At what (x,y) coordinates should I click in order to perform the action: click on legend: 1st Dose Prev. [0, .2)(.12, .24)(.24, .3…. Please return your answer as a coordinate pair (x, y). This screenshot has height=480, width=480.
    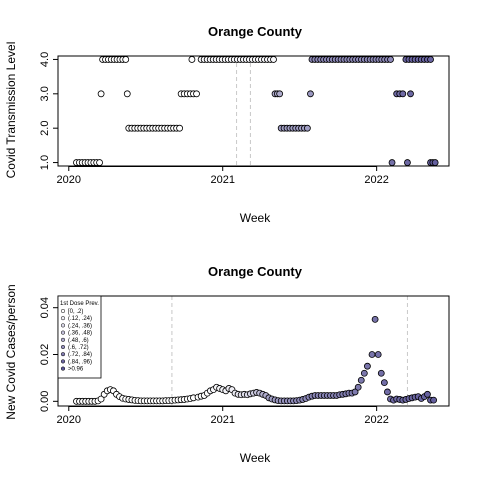
    Looking at the image, I should click on (79, 337).